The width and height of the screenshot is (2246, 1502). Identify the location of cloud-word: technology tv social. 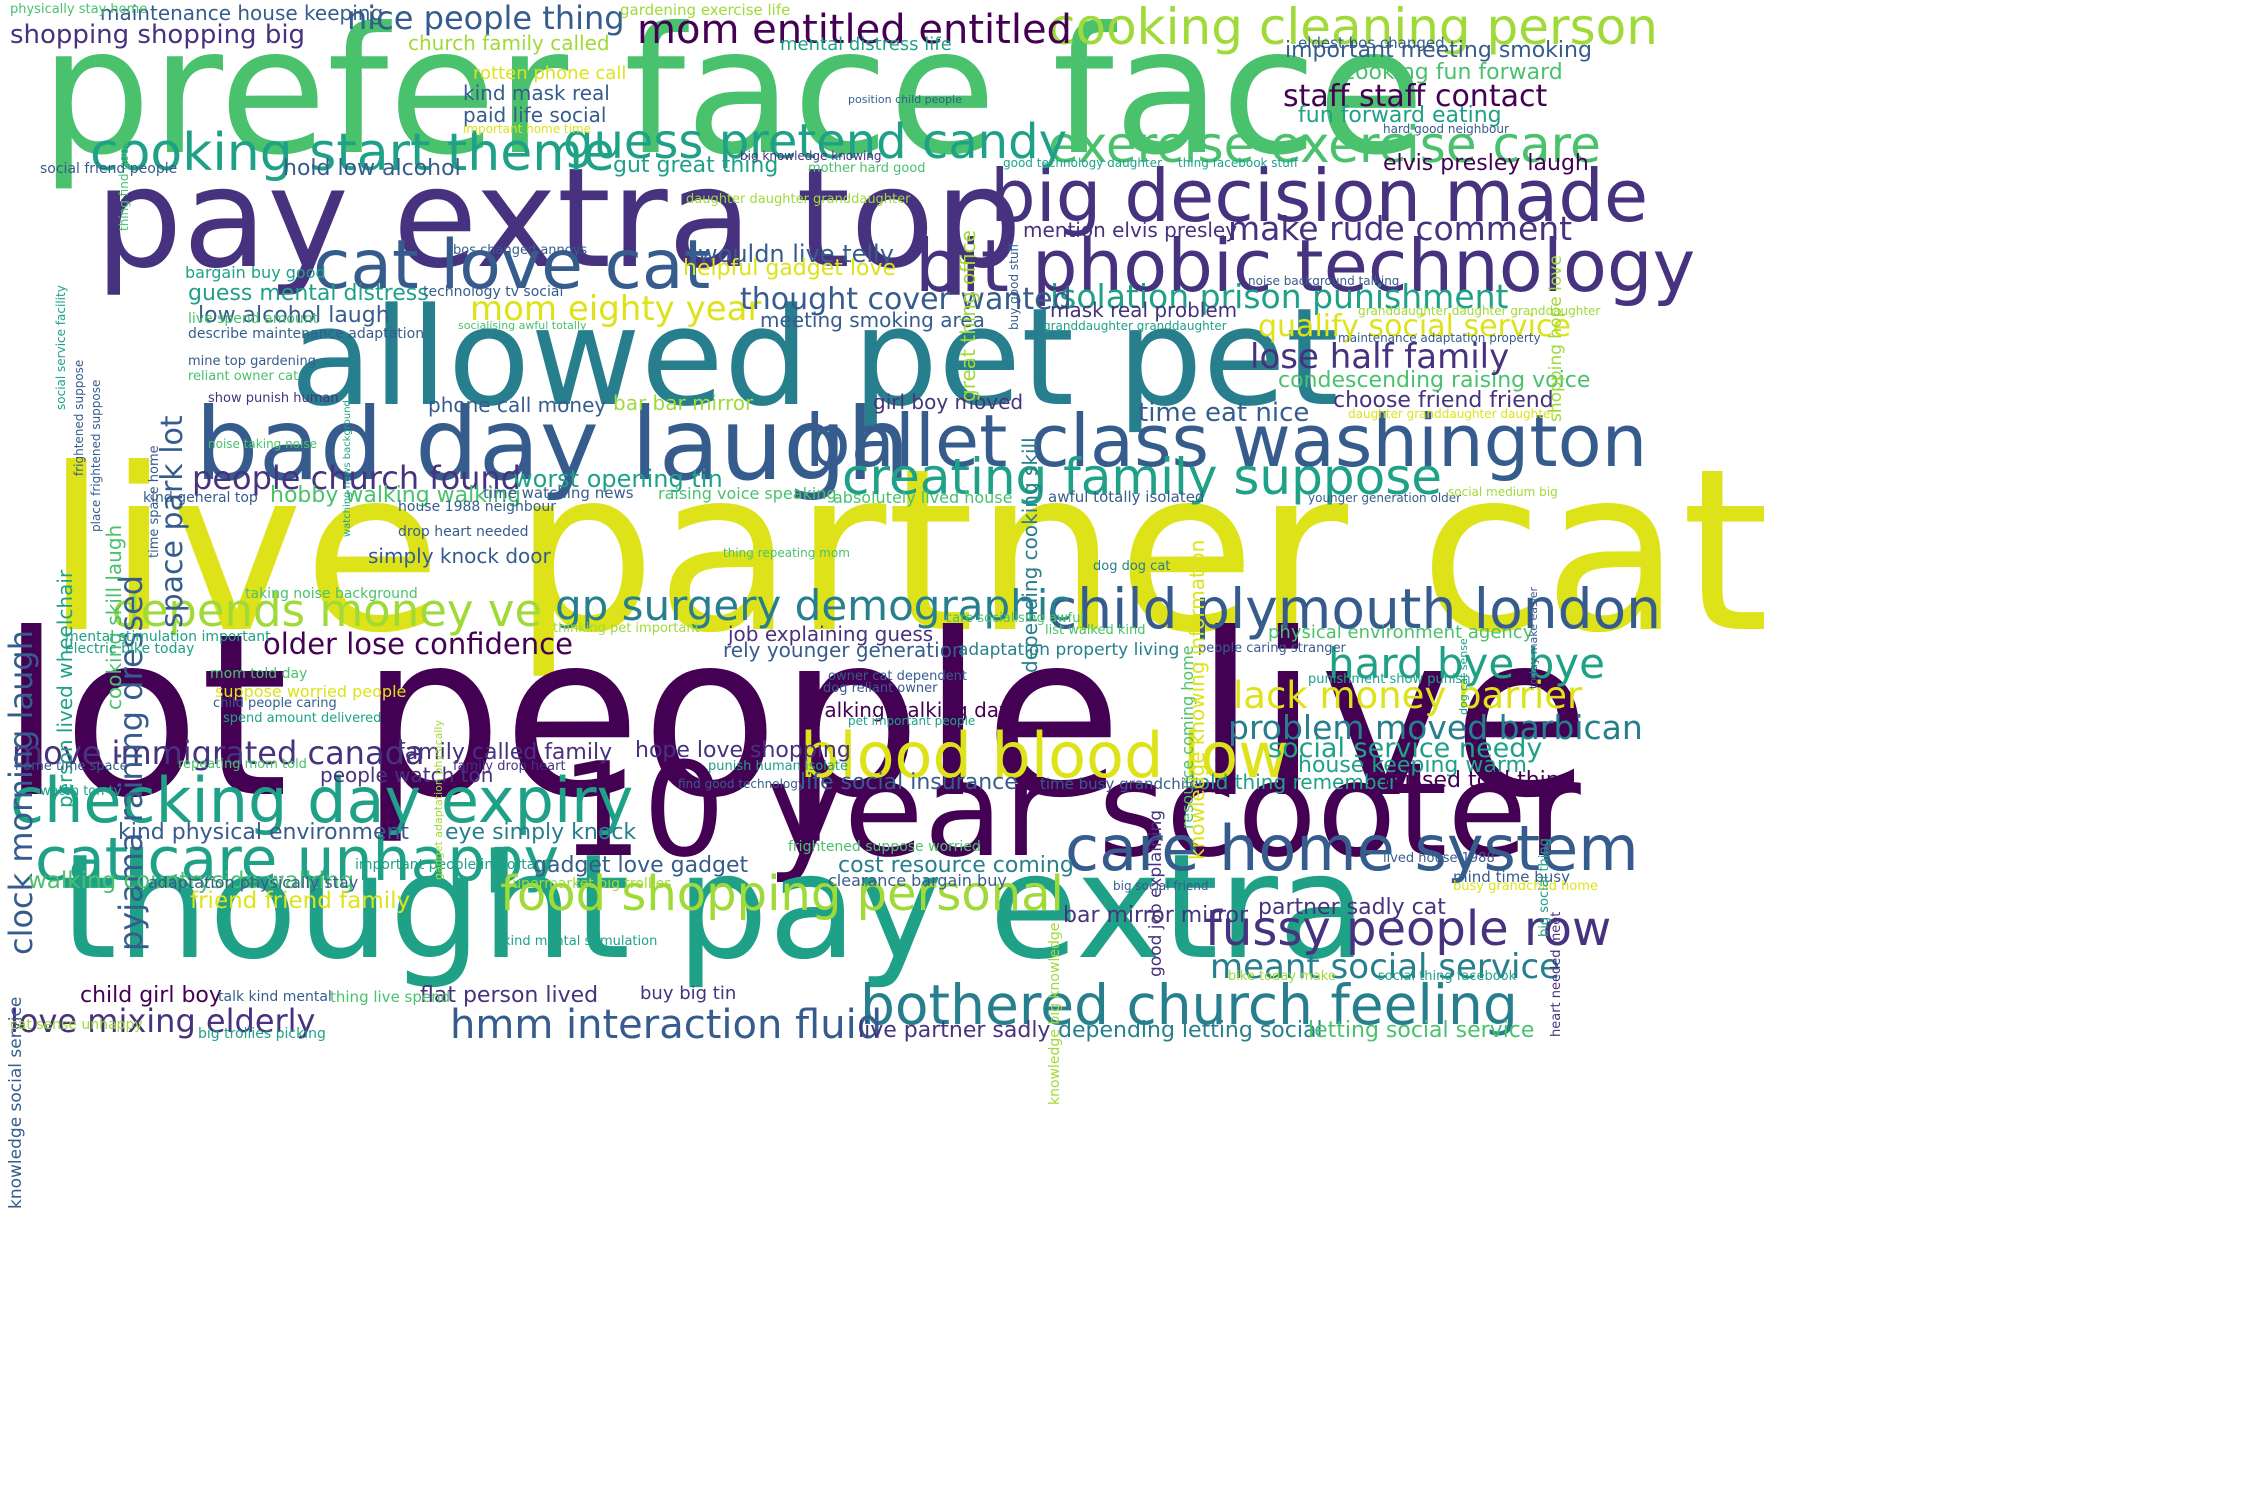
(493, 292).